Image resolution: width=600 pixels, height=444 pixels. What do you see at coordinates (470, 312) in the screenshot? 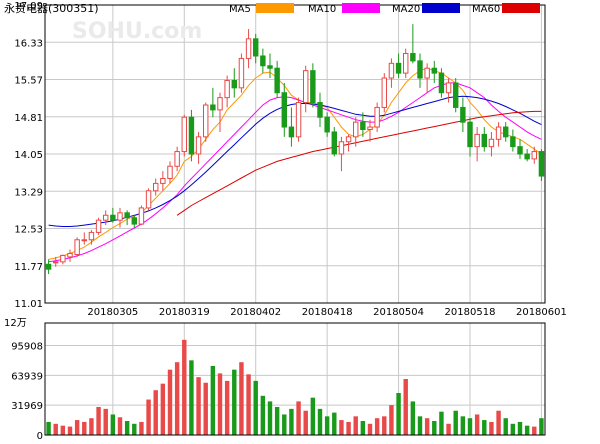
I see `date-tick-label: 20180518` at bounding box center [470, 312].